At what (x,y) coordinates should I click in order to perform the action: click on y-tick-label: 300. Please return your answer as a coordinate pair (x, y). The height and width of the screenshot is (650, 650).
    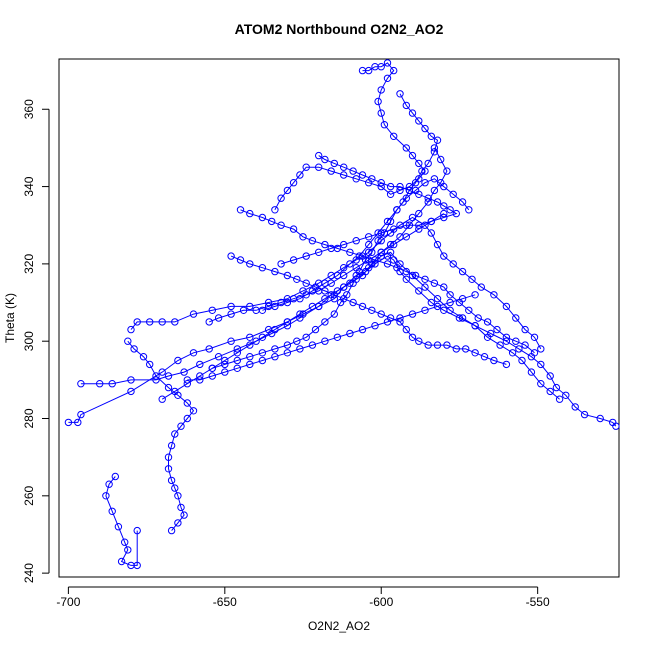
    Looking at the image, I should click on (29, 341).